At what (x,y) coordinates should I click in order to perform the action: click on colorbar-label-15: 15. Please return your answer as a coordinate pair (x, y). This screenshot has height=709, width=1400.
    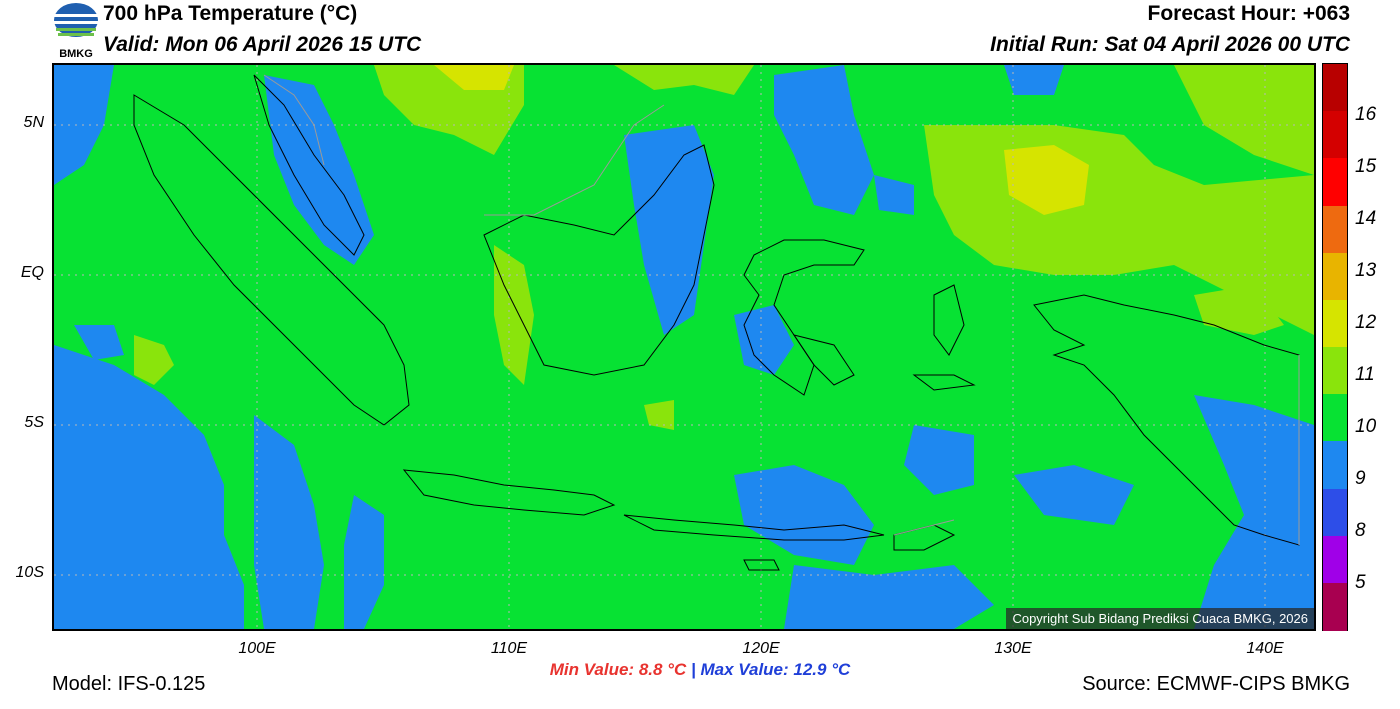
    Looking at the image, I should click on (1366, 166).